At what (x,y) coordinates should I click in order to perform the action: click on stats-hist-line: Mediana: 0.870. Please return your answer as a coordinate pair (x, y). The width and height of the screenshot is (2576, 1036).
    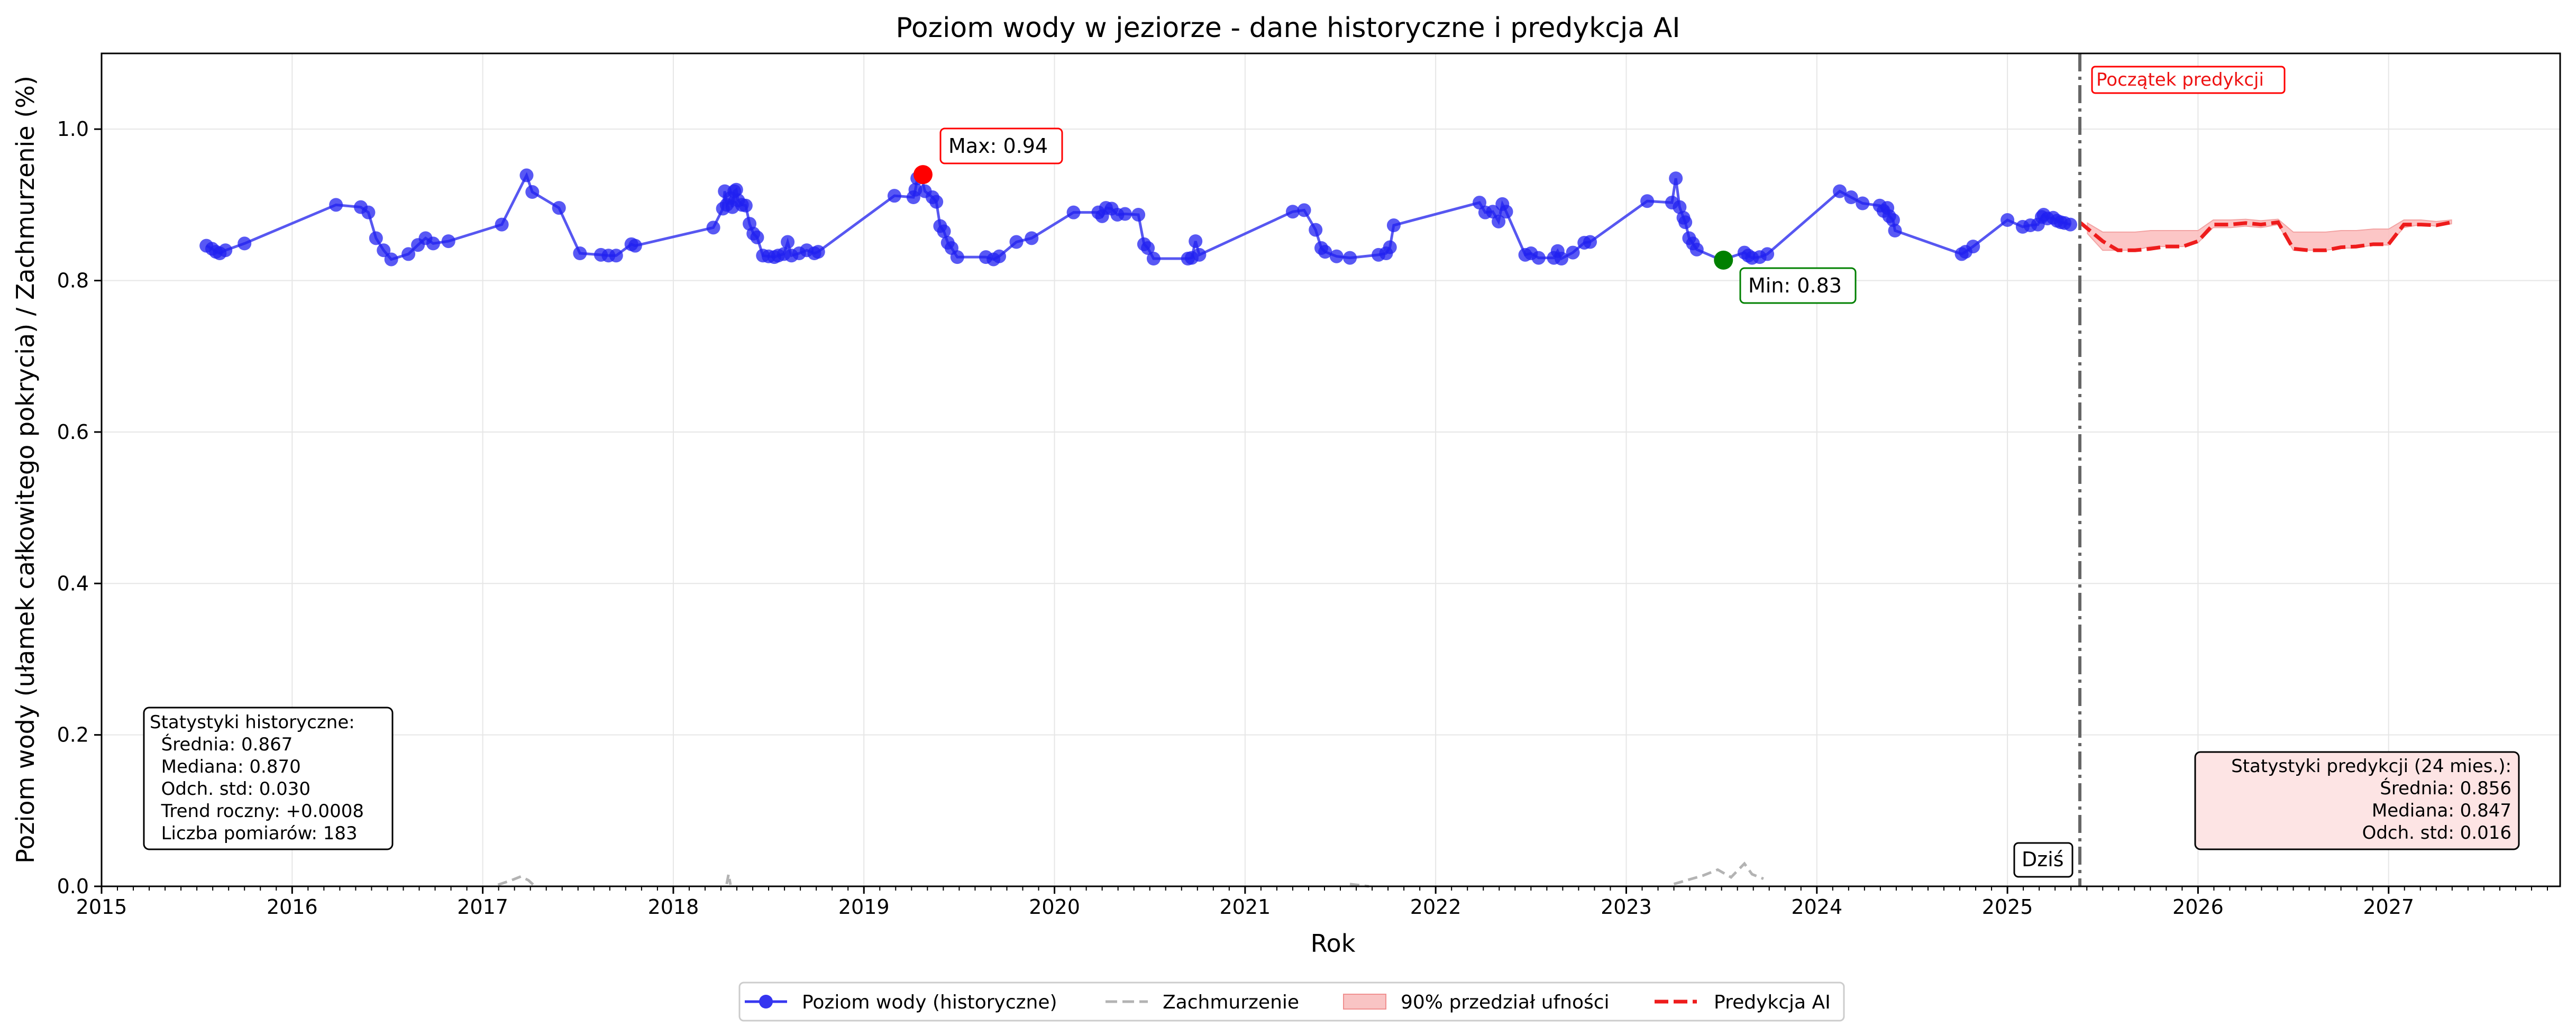
    Looking at the image, I should click on (225, 766).